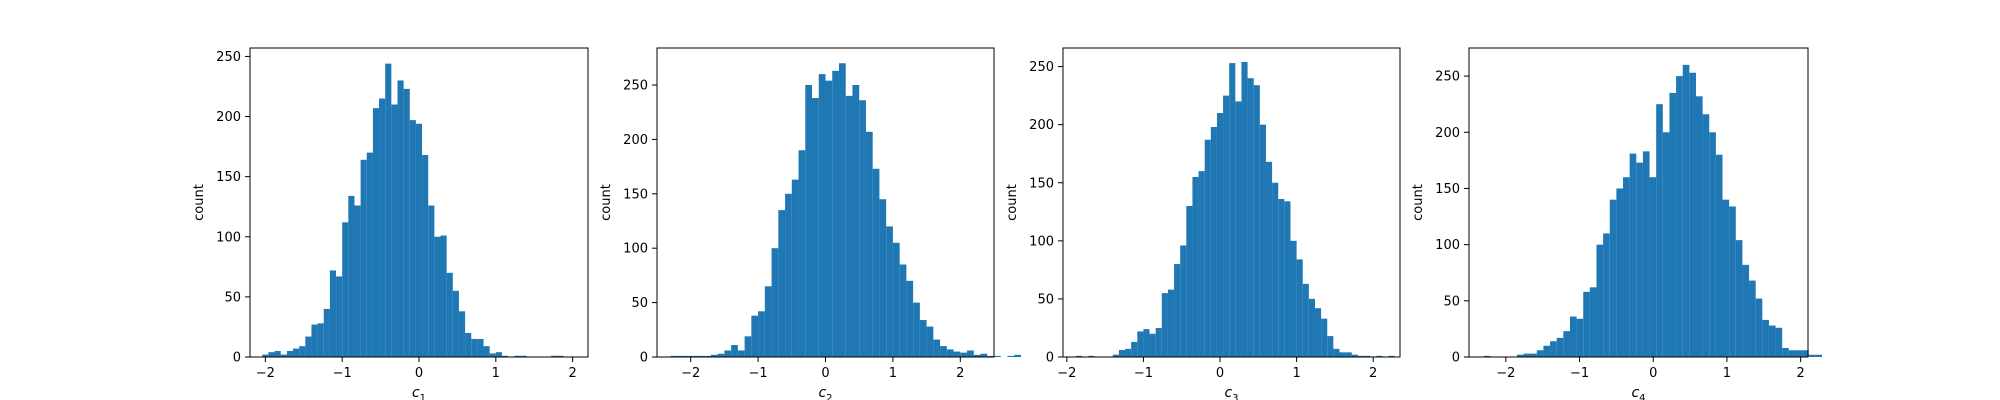 Image resolution: width=2000 pixels, height=400 pixels. I want to click on y-tick-label: 250, so click(228, 57).